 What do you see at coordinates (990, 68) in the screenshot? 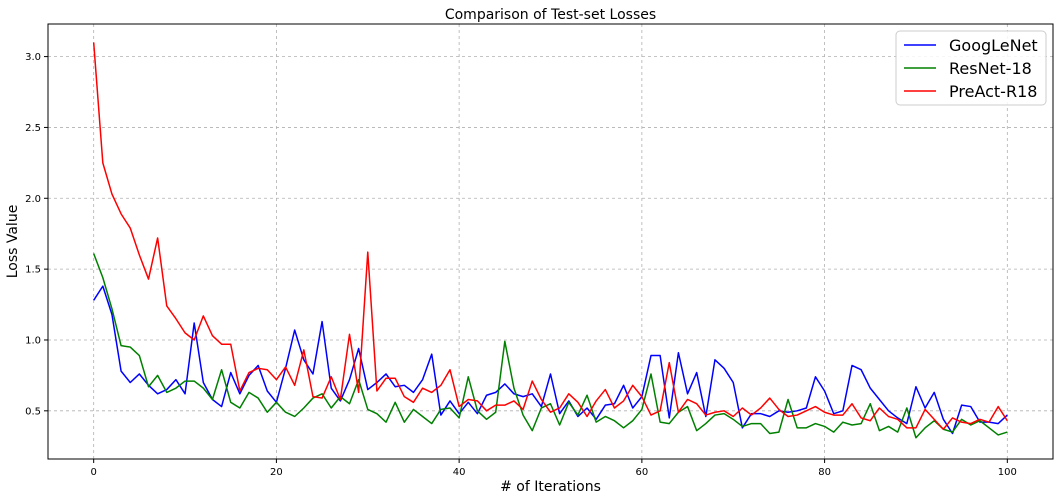
I see `legend-label: ResNet-18` at bounding box center [990, 68].